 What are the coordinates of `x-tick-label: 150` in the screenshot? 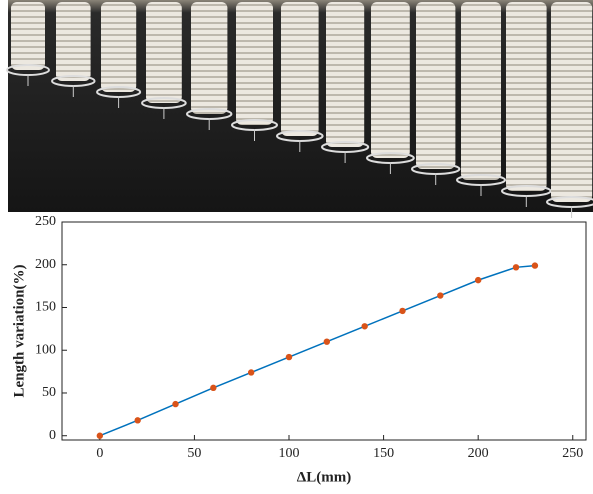 It's located at (383, 453).